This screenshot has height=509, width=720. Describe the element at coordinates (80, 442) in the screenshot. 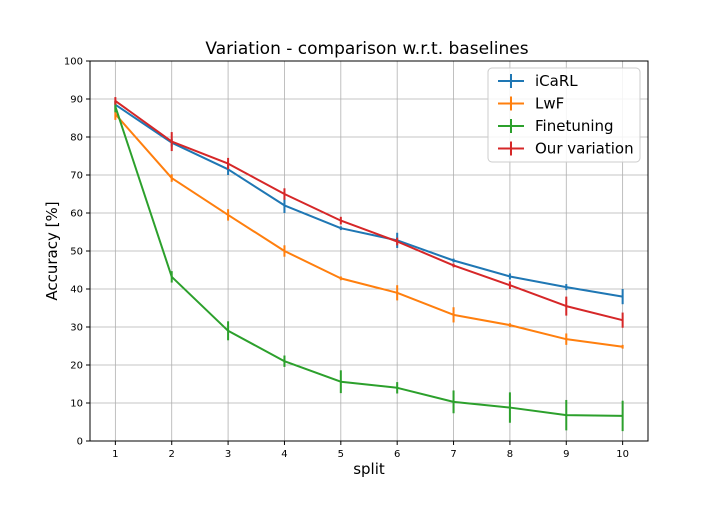

I see `y-tick-label: 0` at that location.